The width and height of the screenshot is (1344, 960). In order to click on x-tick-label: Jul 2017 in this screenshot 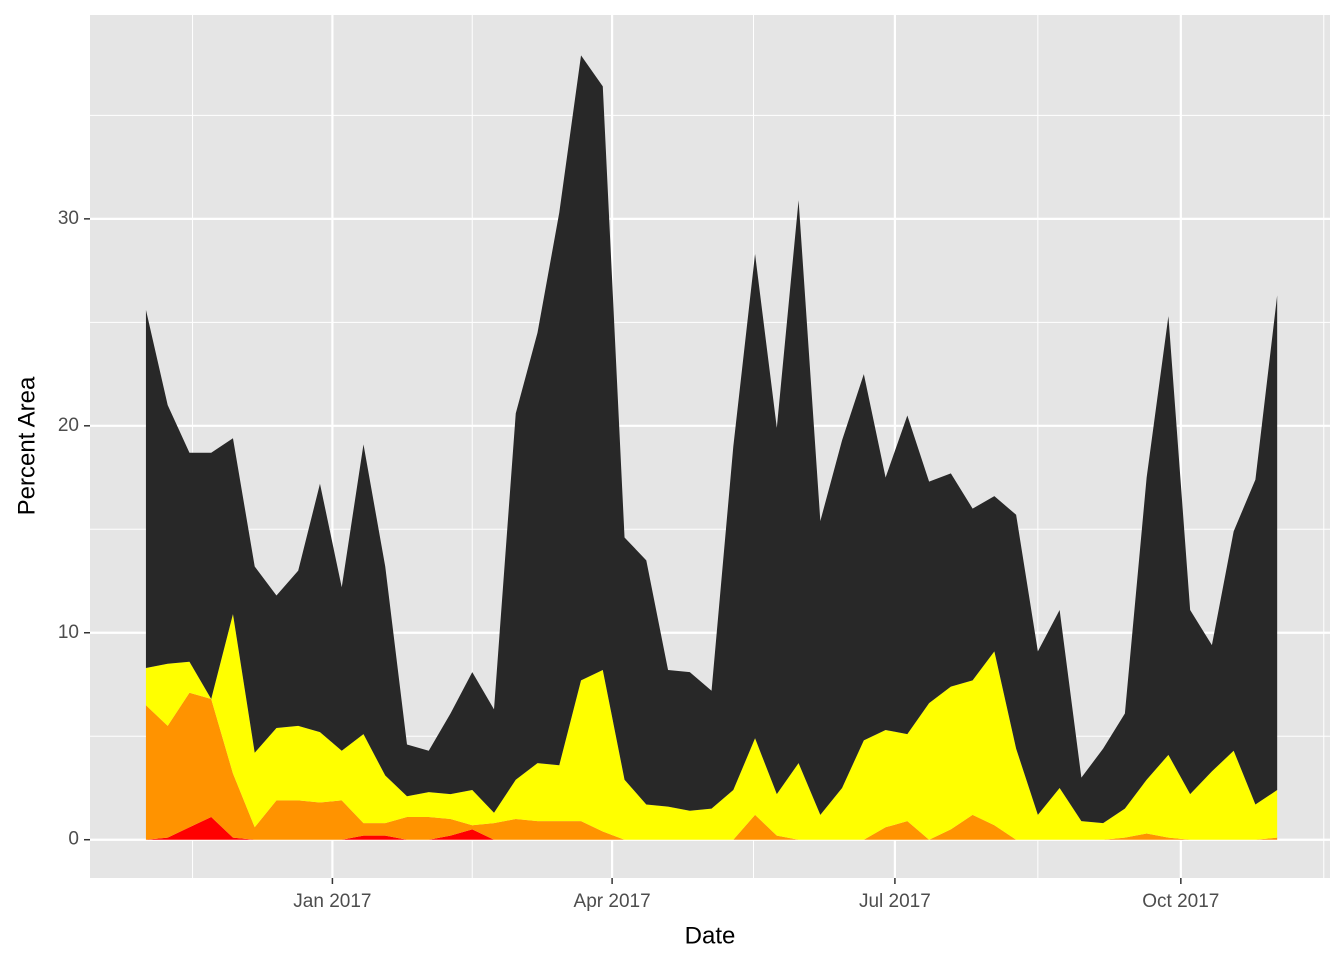, I will do `click(895, 901)`.